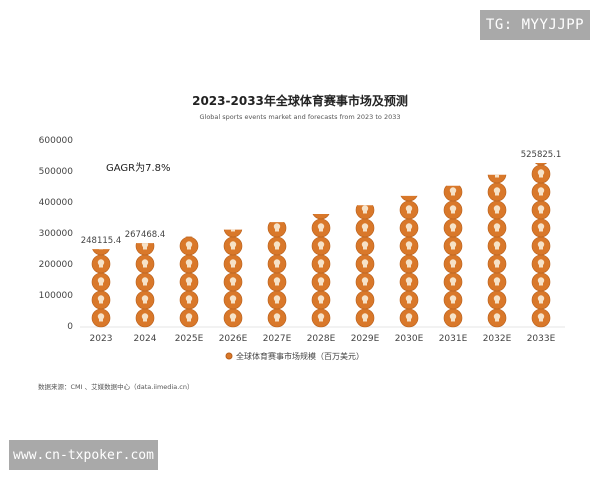 This screenshot has height=480, width=600. What do you see at coordinates (101, 339) in the screenshot?
I see `x-tick-label: 2023` at bounding box center [101, 339].